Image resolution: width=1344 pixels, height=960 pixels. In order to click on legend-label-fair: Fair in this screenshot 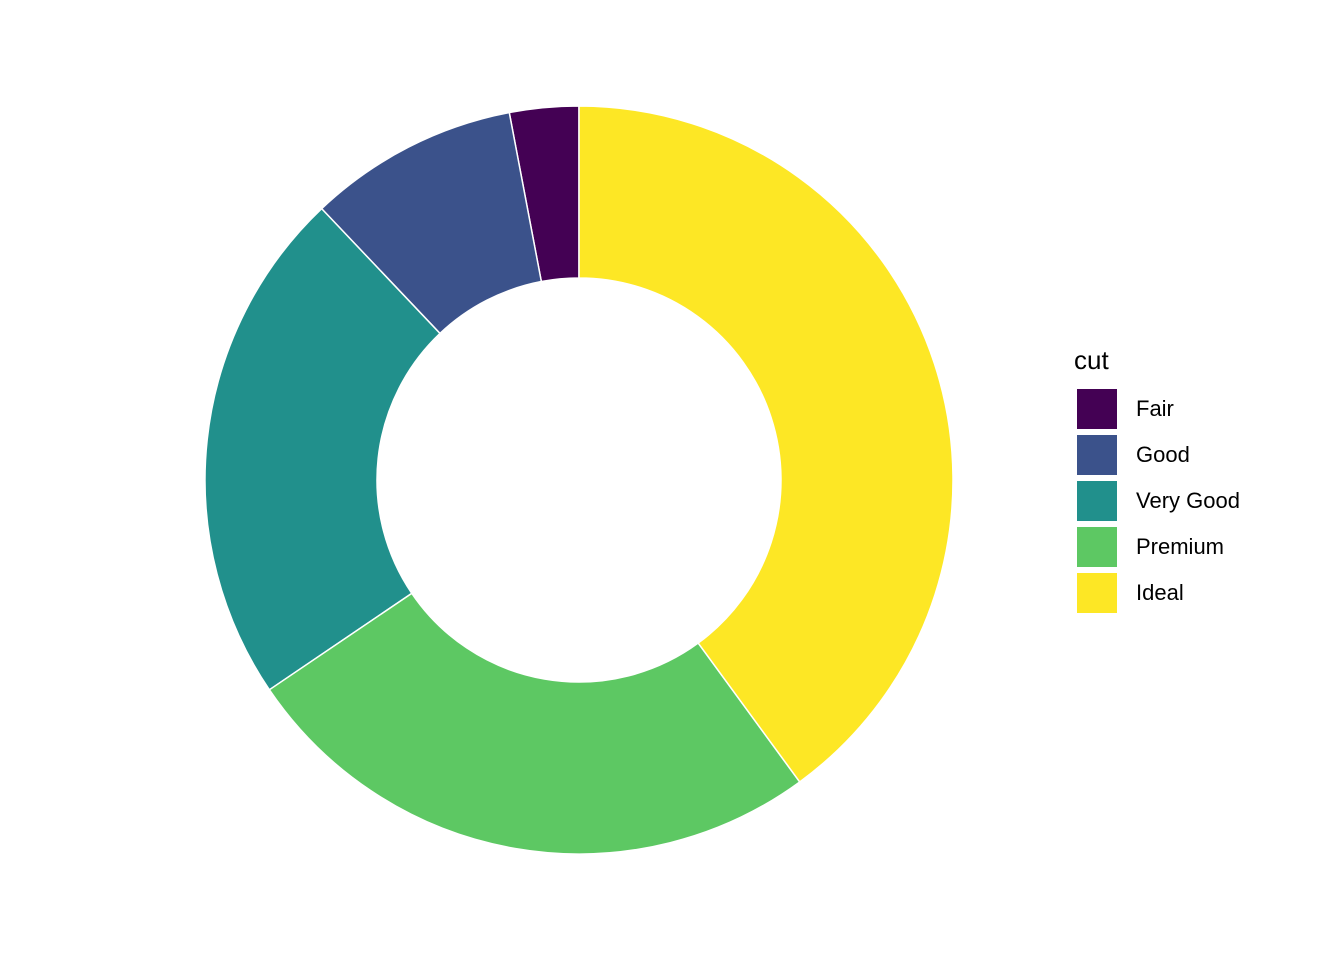, I will do `click(1155, 408)`.